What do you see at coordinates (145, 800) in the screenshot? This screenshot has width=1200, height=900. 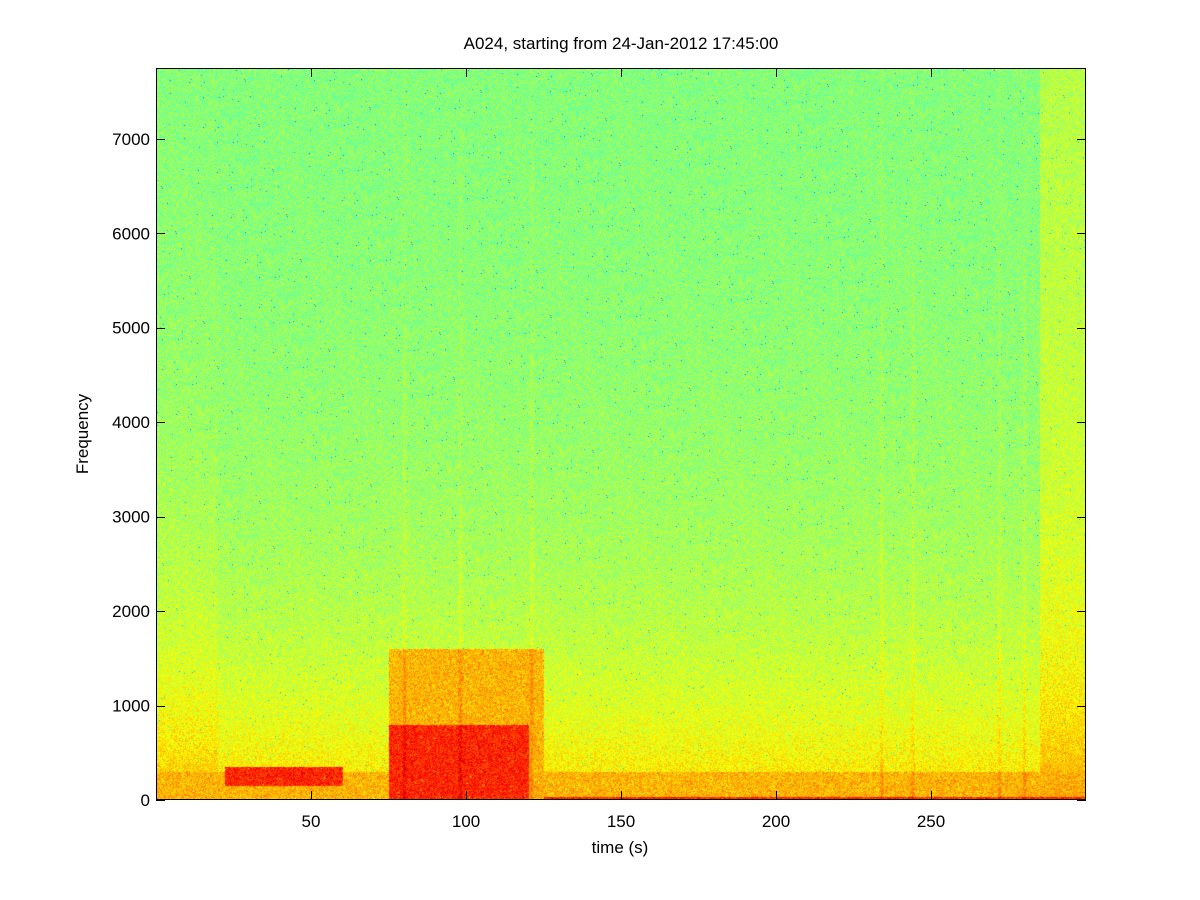 I see `y-tick-label: 0` at bounding box center [145, 800].